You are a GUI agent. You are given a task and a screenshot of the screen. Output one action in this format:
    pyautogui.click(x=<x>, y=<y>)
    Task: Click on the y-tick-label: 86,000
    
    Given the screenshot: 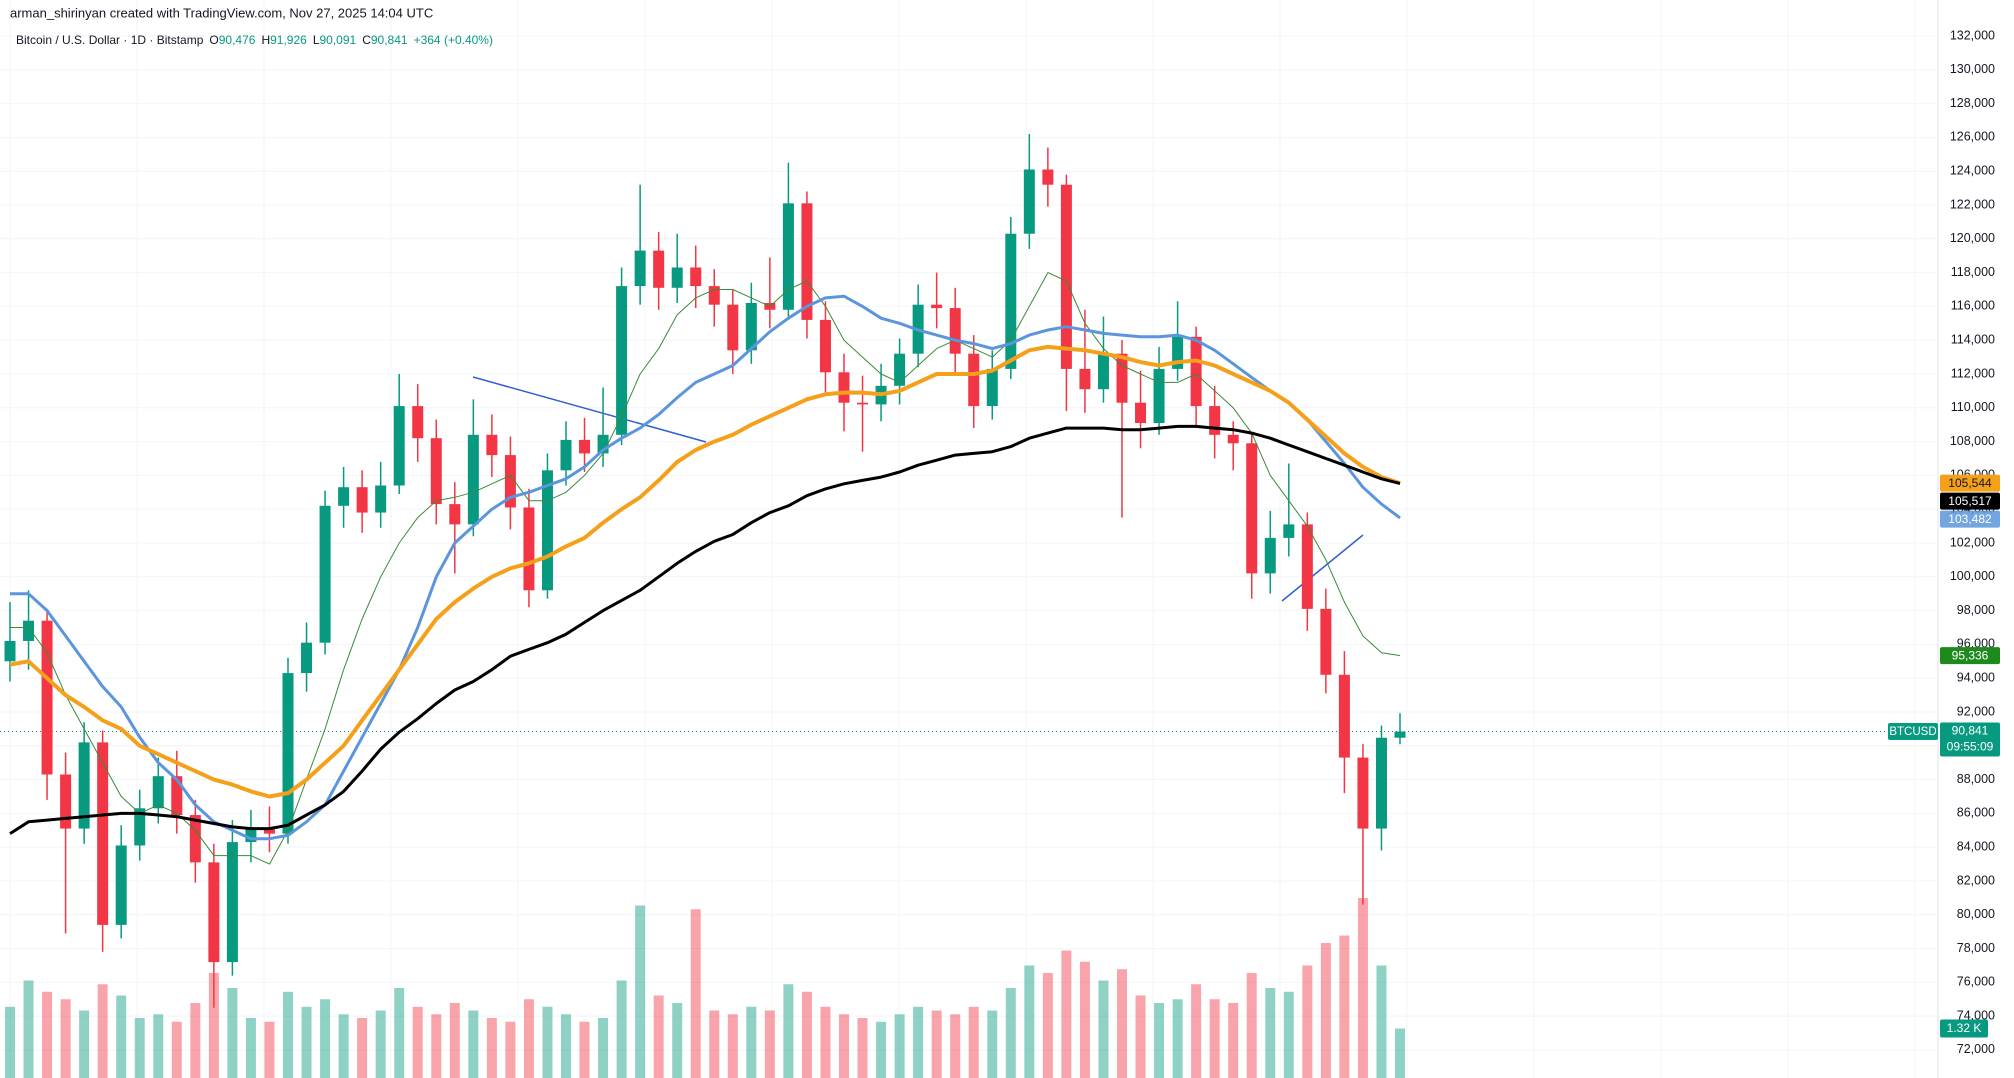 What is the action you would take?
    pyautogui.click(x=1976, y=813)
    